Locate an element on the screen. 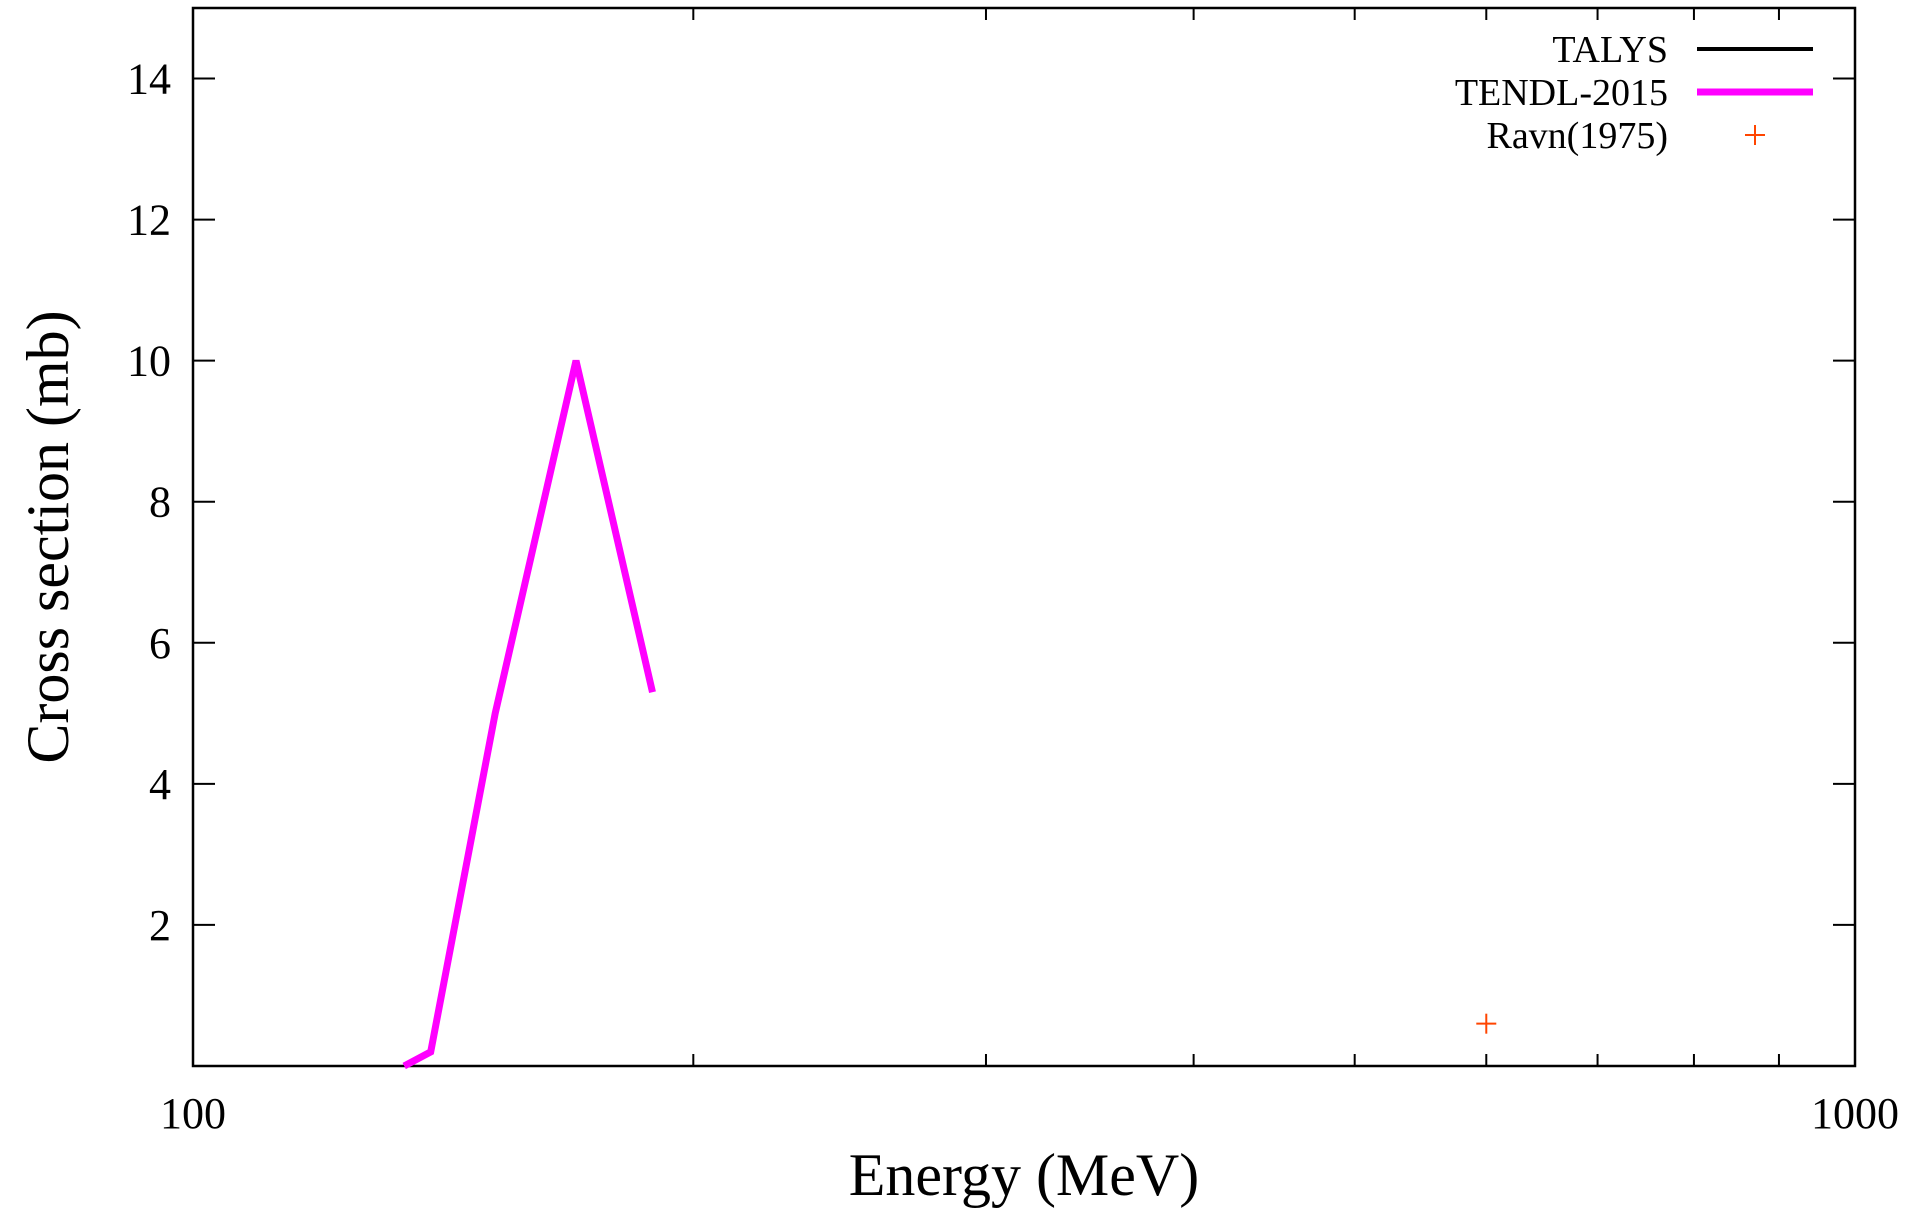 This screenshot has width=1932, height=1215. legend-label: Ravn(1975) is located at coordinates (1577, 136).